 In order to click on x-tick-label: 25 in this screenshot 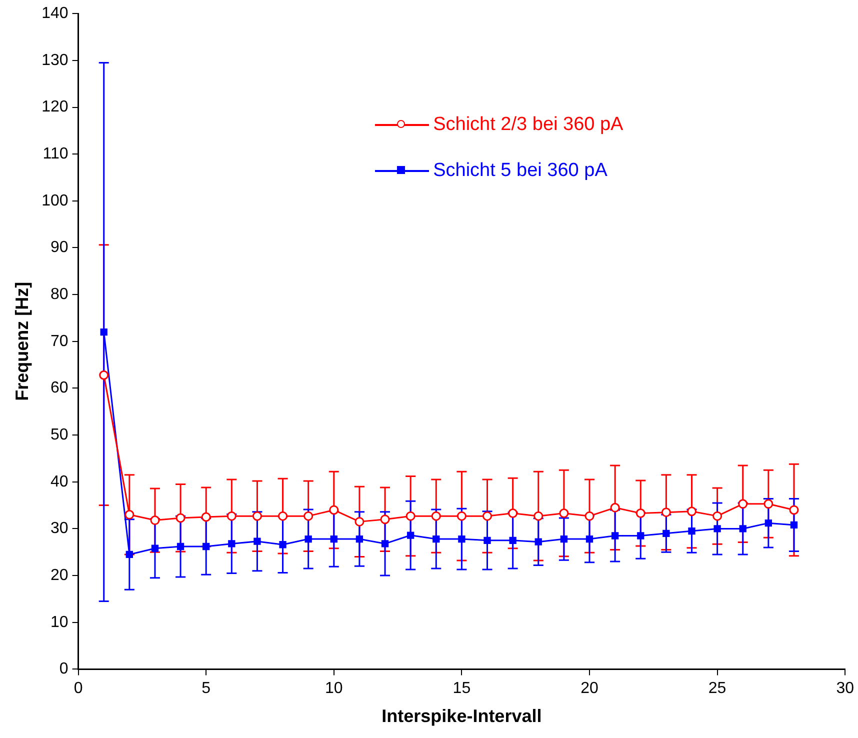, I will do `click(717, 689)`.